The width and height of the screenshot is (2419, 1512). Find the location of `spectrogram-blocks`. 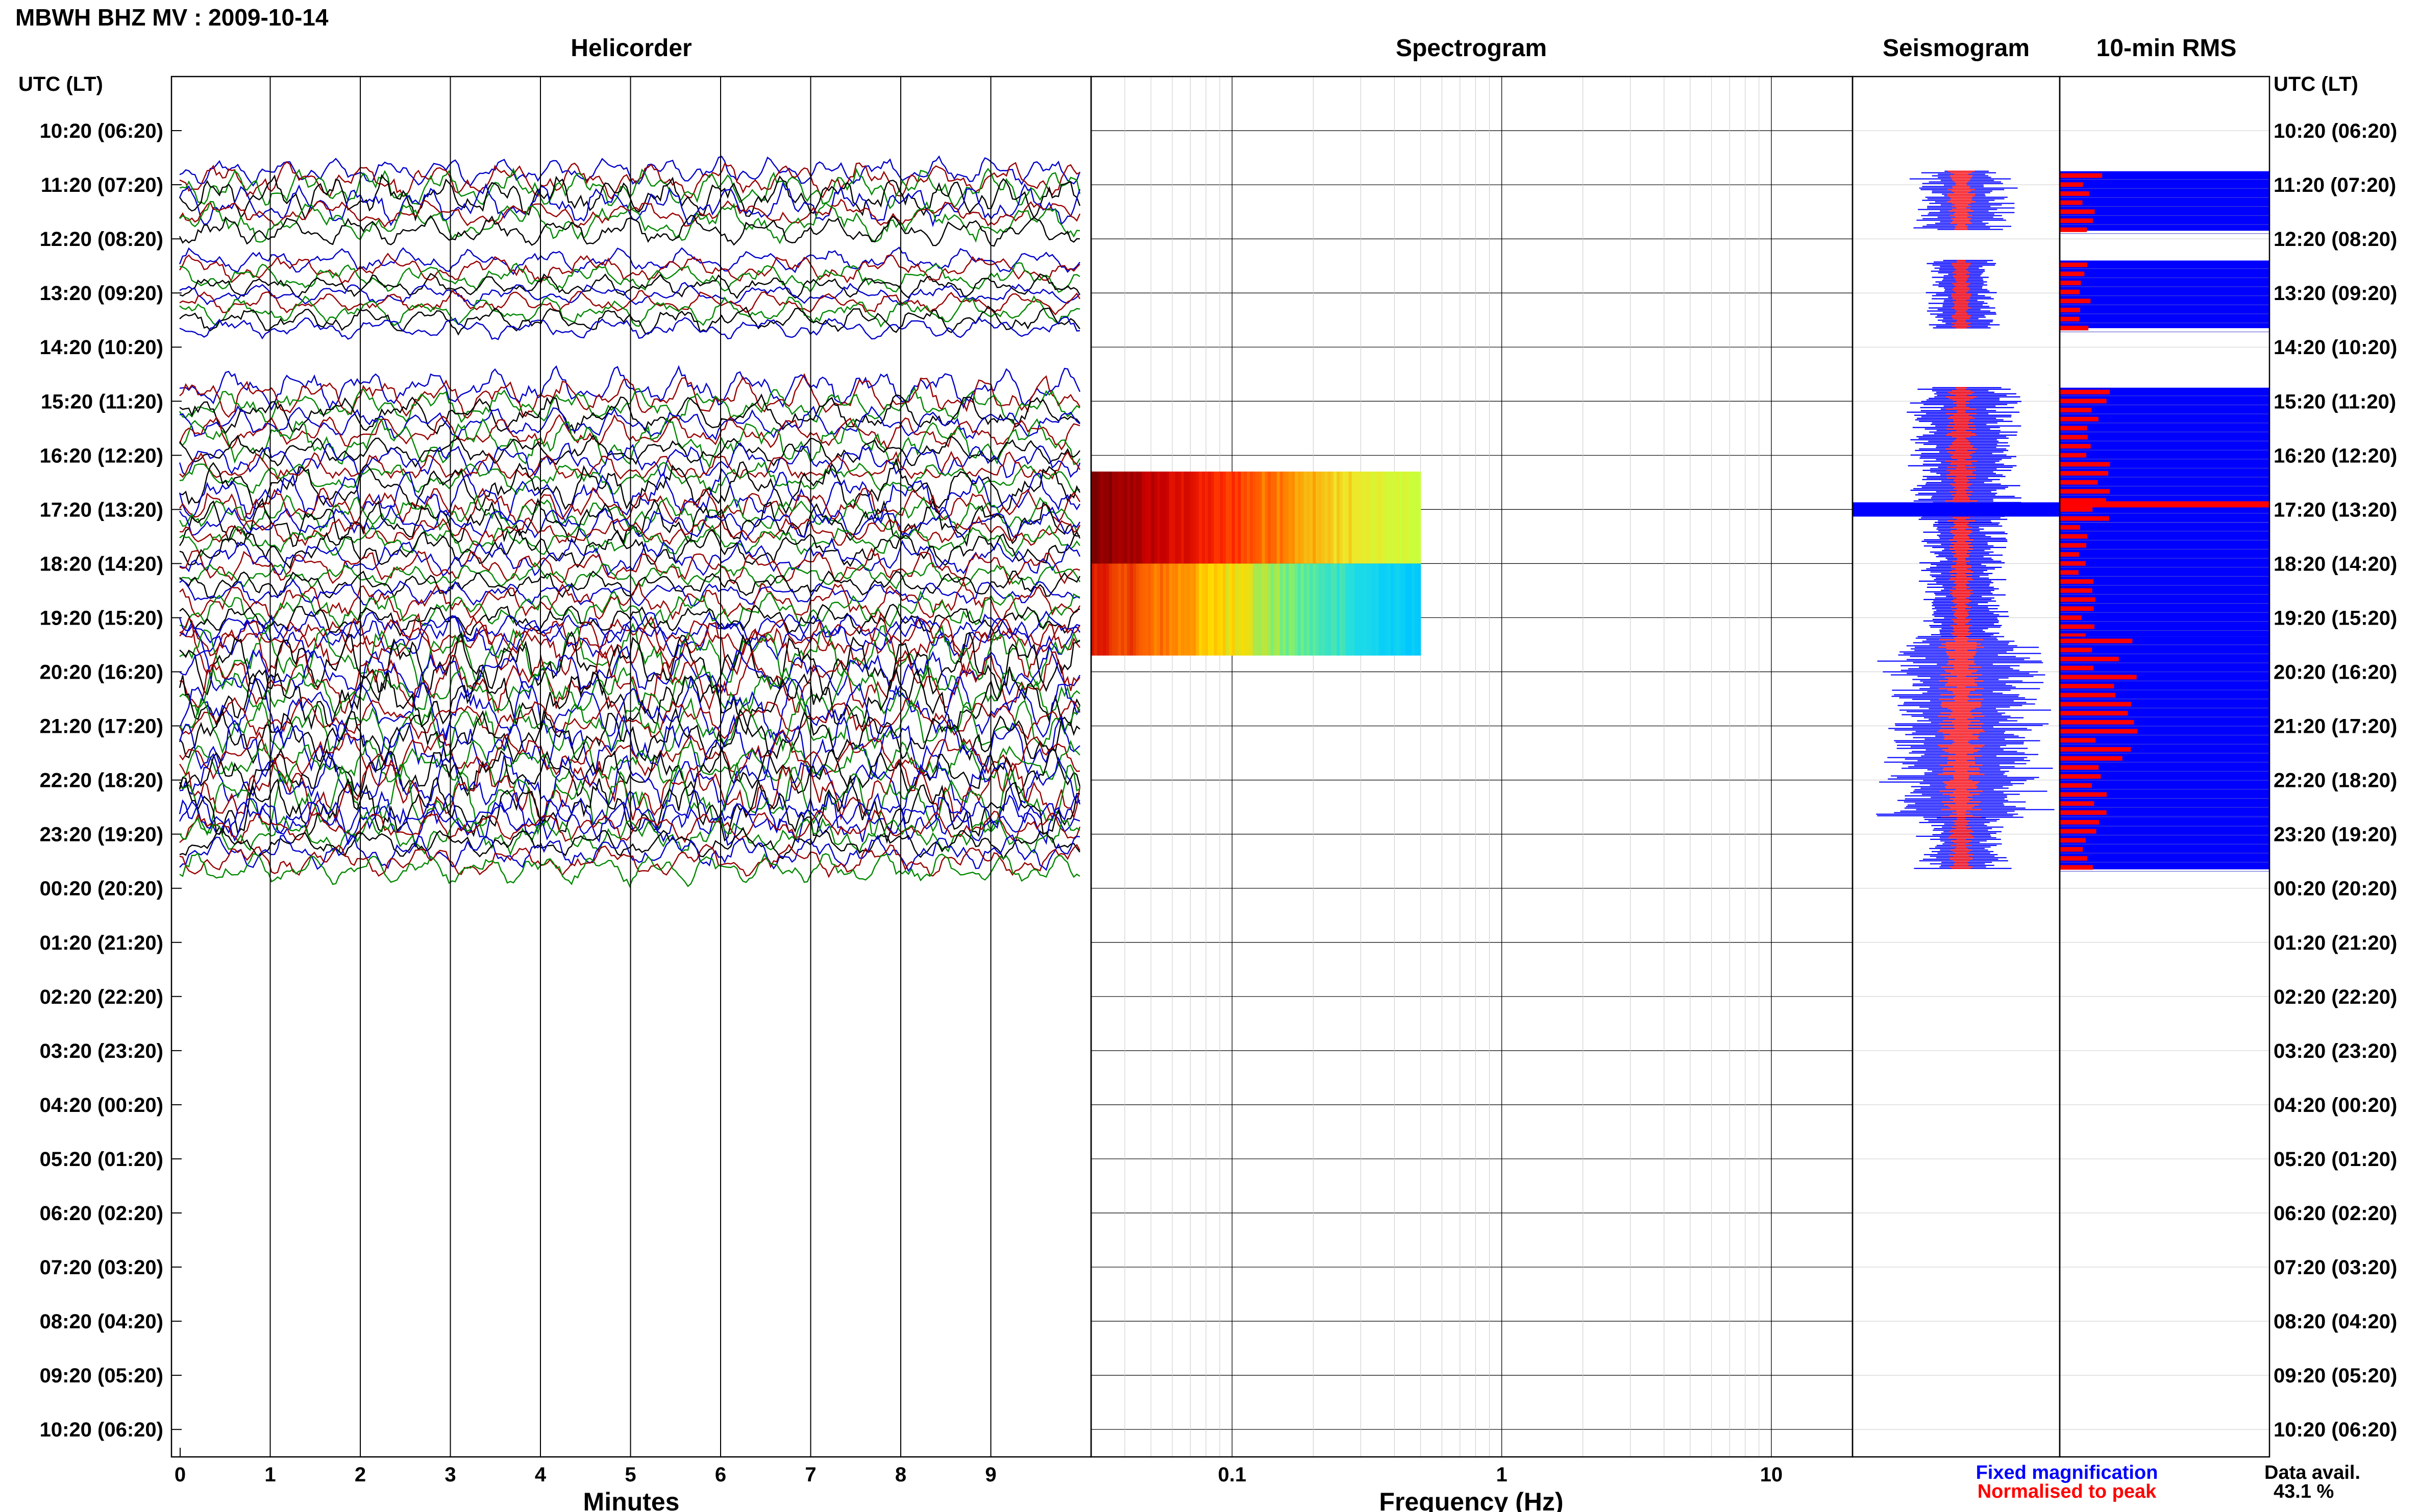

spectrogram-blocks is located at coordinates (1256, 564).